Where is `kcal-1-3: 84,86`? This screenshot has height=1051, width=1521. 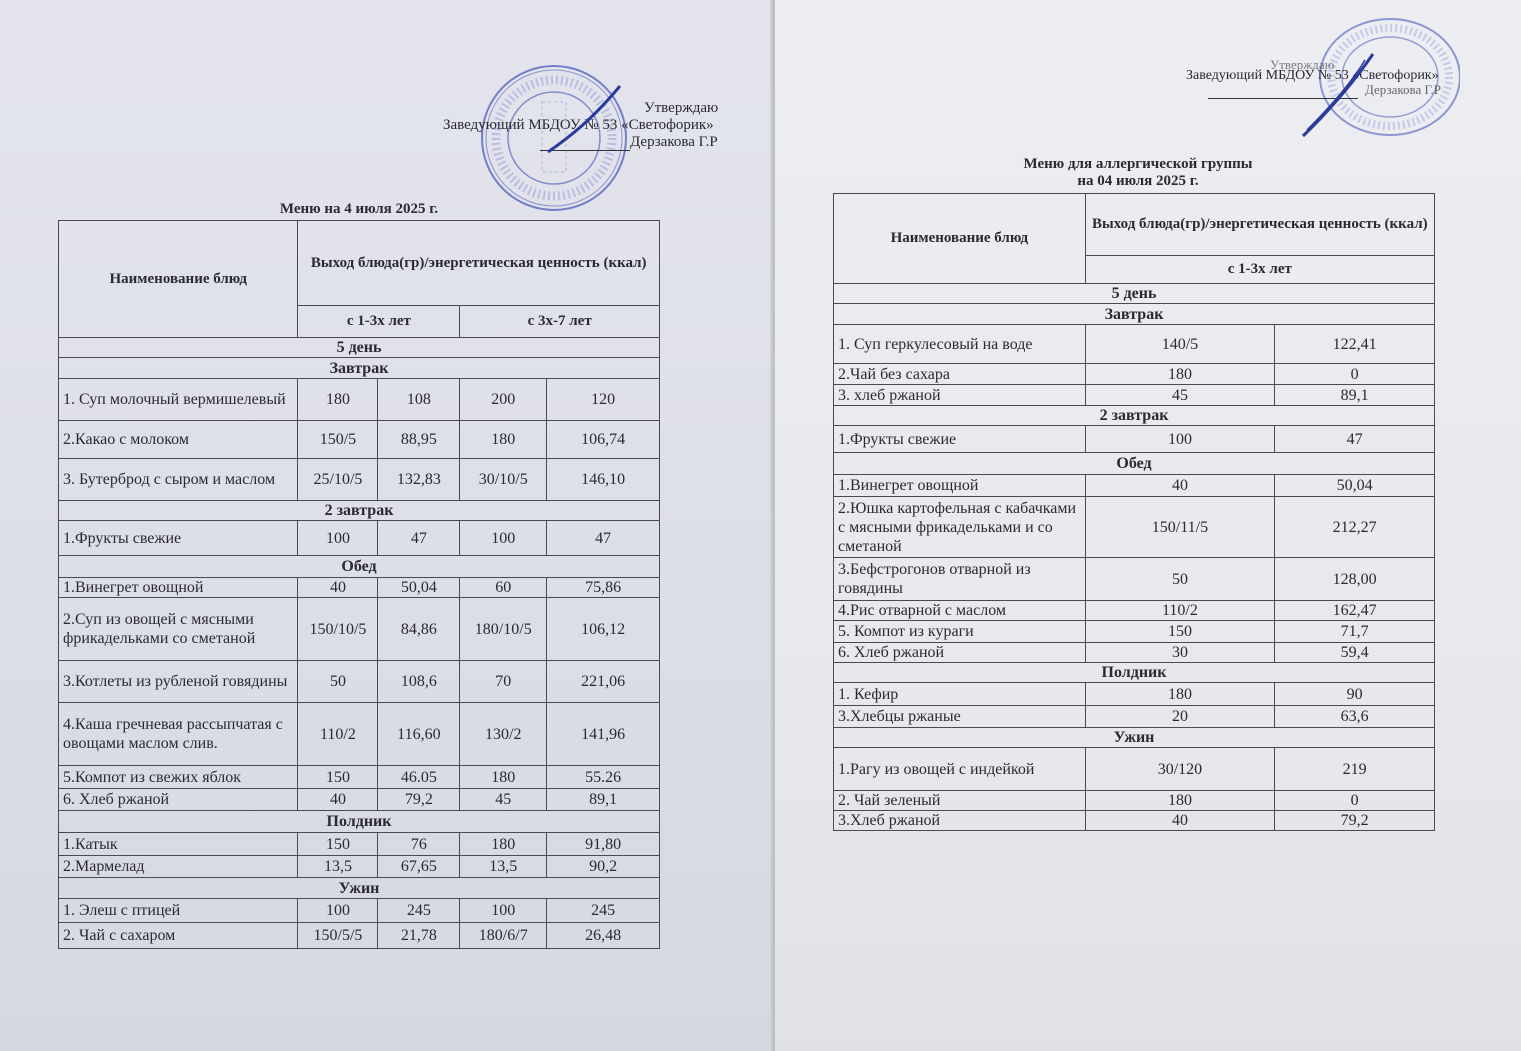 kcal-1-3: 84,86 is located at coordinates (419, 629).